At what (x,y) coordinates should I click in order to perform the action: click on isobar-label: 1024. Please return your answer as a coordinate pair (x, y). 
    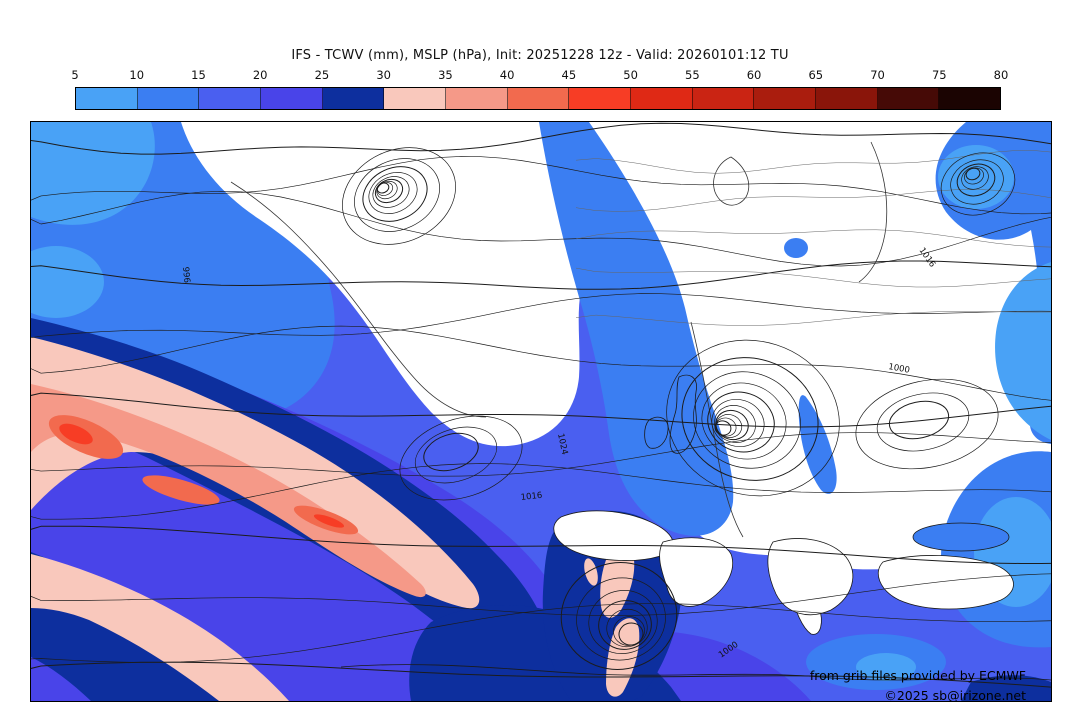
    Looking at the image, I should click on (562, 444).